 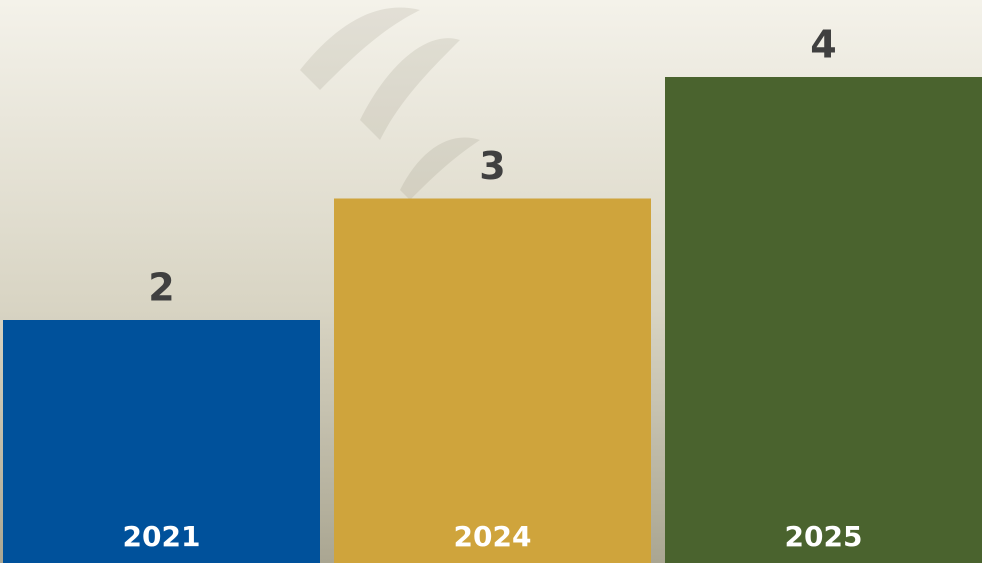 What do you see at coordinates (823, 45) in the screenshot?
I see `value-label: 4` at bounding box center [823, 45].